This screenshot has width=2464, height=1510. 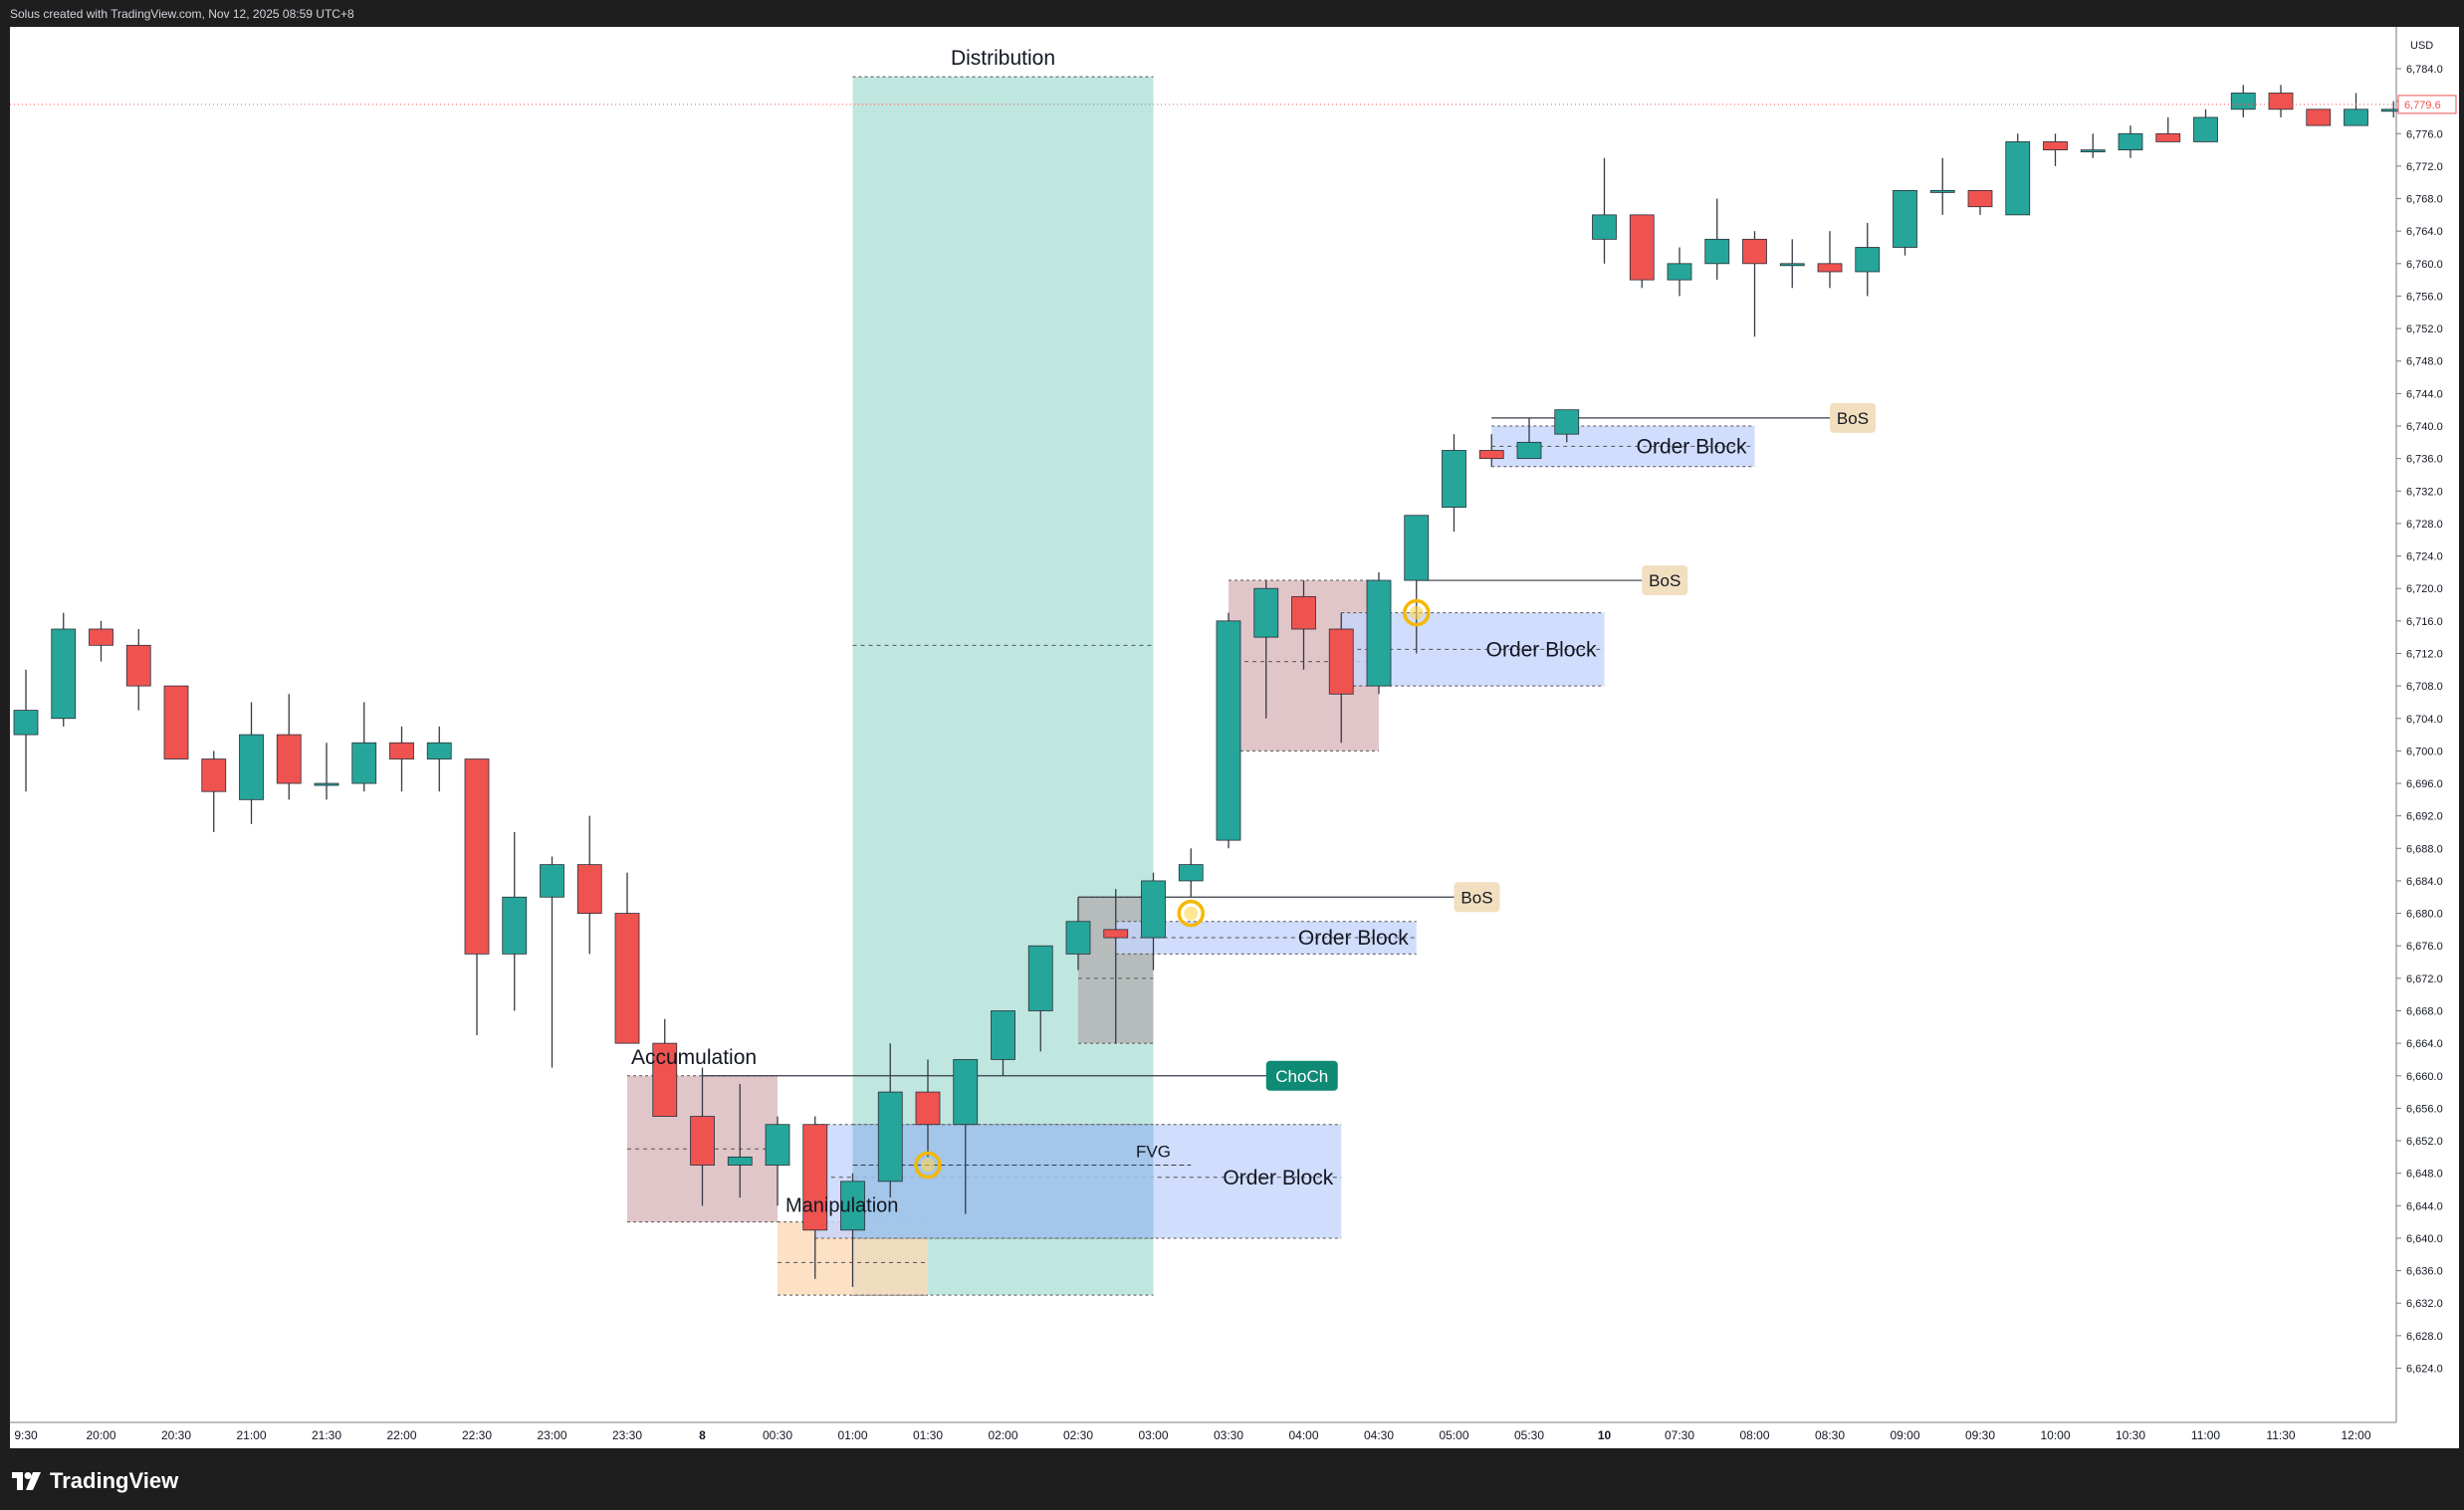 I want to click on bos-line-2-badge-text: BoS, so click(x=1664, y=580).